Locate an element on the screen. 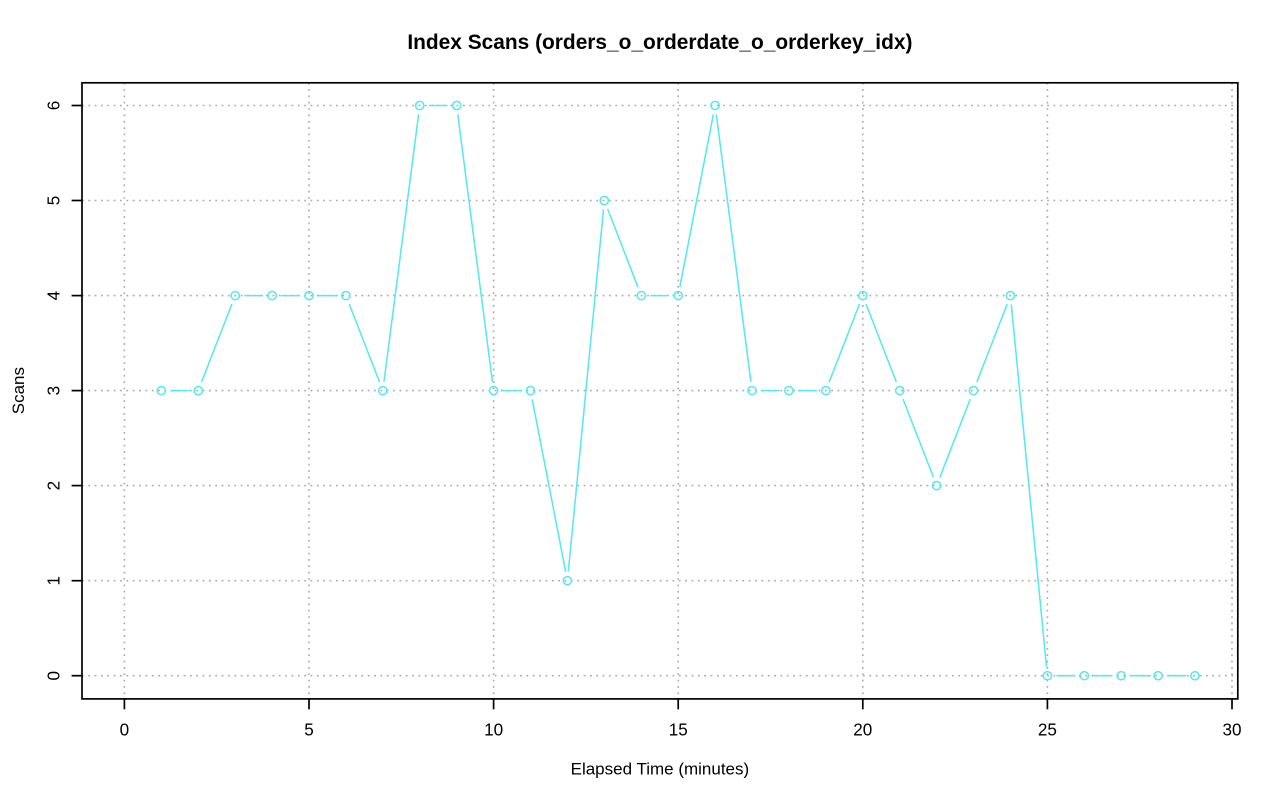  svg-text: 15 is located at coordinates (678, 729).